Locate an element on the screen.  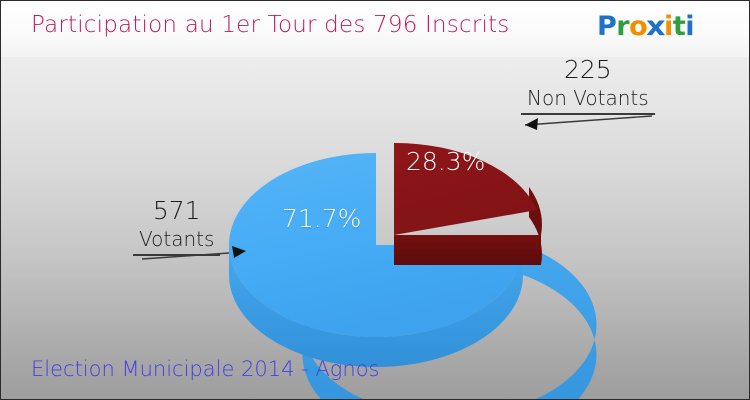
callout-non-votants: 225 Non Votants is located at coordinates (588, 85).